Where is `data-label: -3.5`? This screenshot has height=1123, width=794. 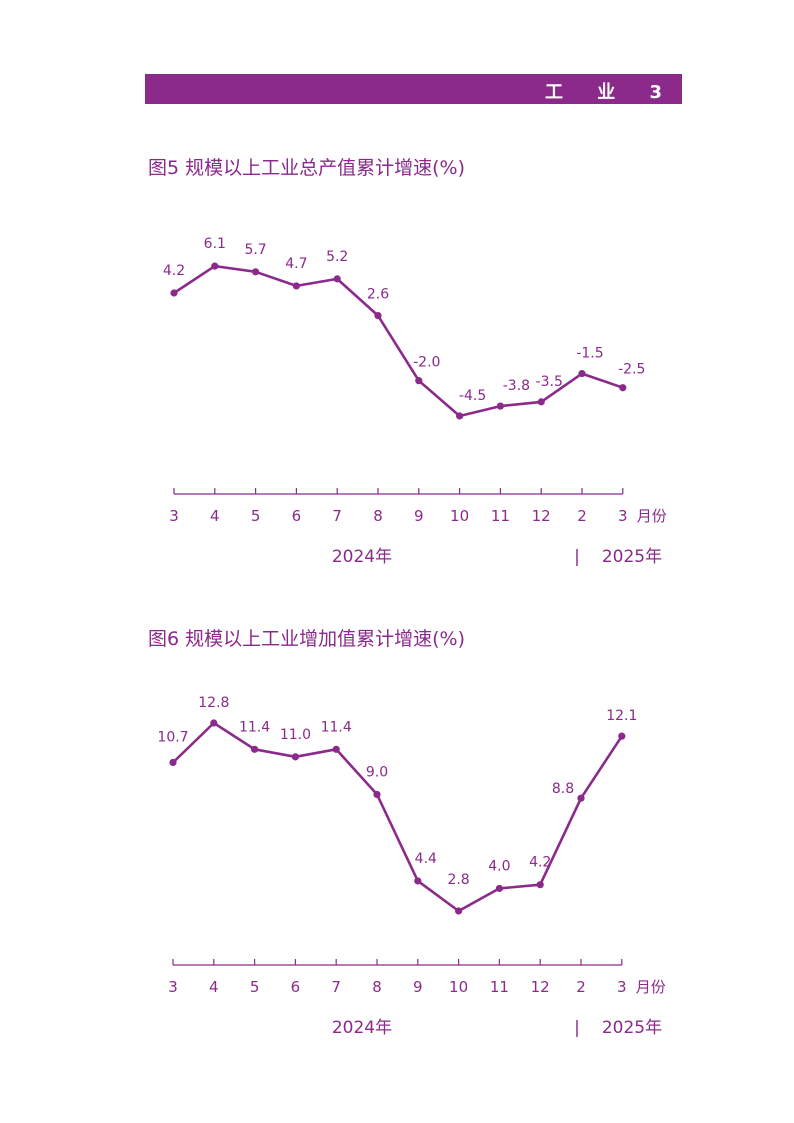
data-label: -3.5 is located at coordinates (549, 382).